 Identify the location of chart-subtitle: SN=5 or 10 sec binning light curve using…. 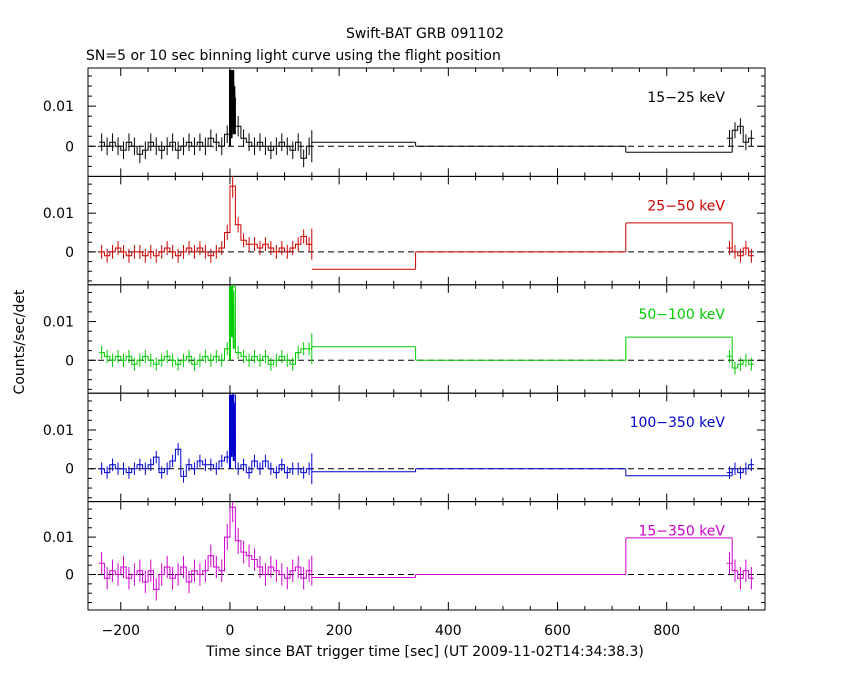
(293, 56).